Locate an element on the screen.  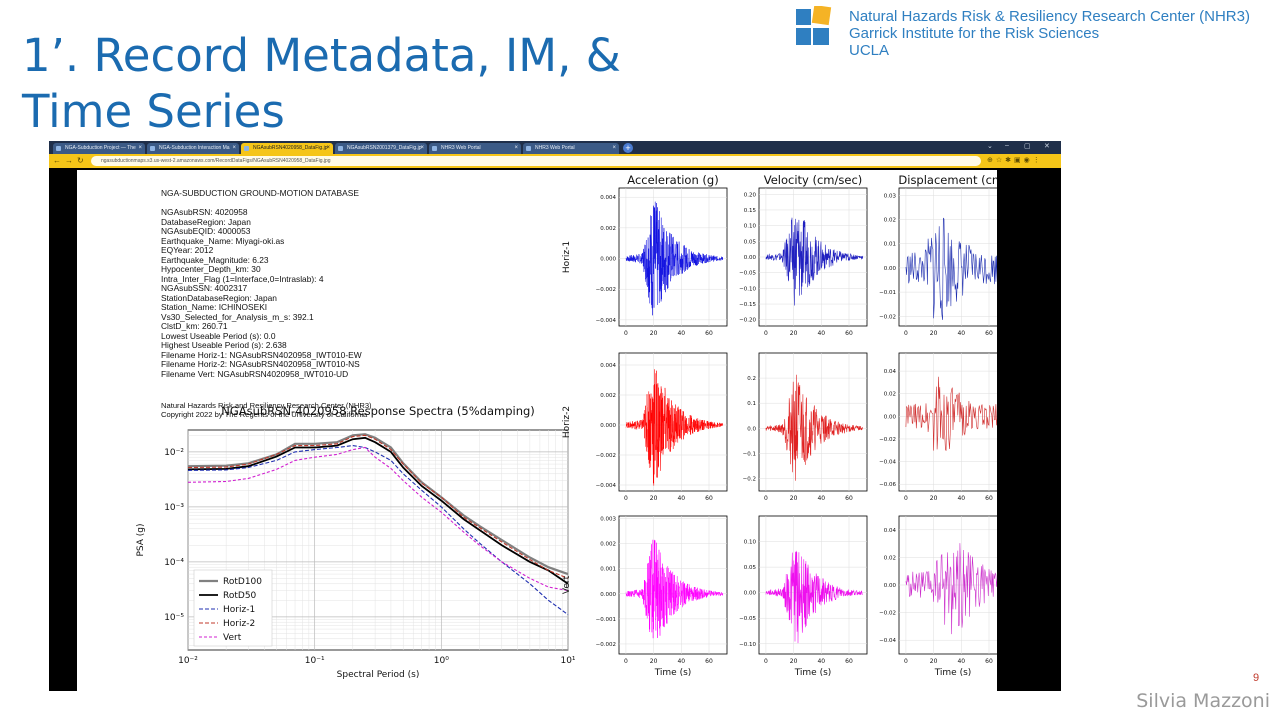
y-tick-label: 0.15 is located at coordinates (750, 211).